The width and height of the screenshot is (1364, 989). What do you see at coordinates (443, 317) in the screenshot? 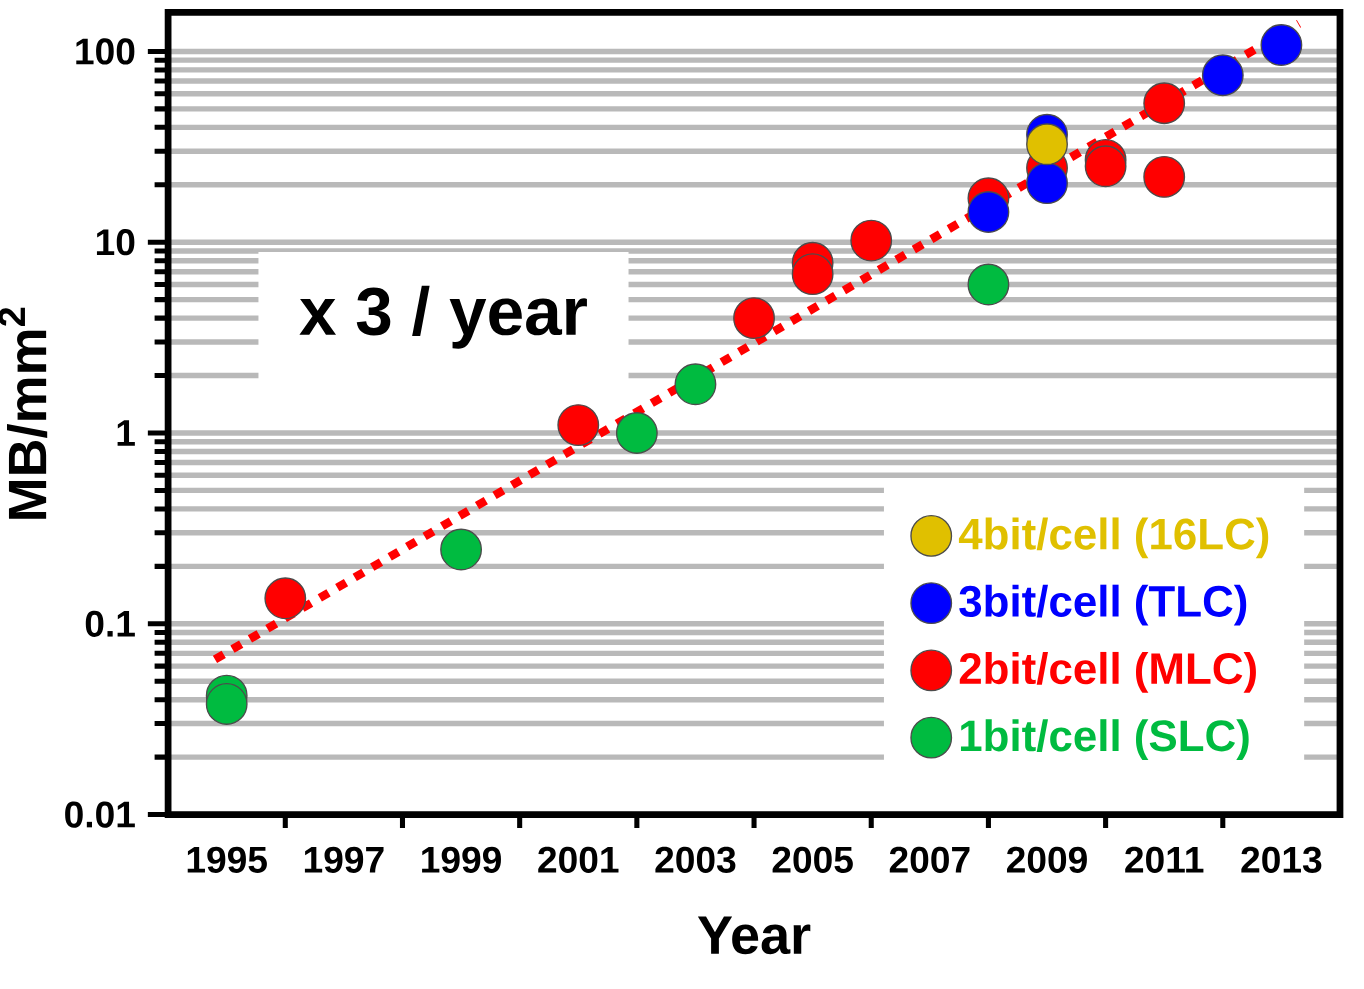
I see `annotation: x 3 / year` at bounding box center [443, 317].